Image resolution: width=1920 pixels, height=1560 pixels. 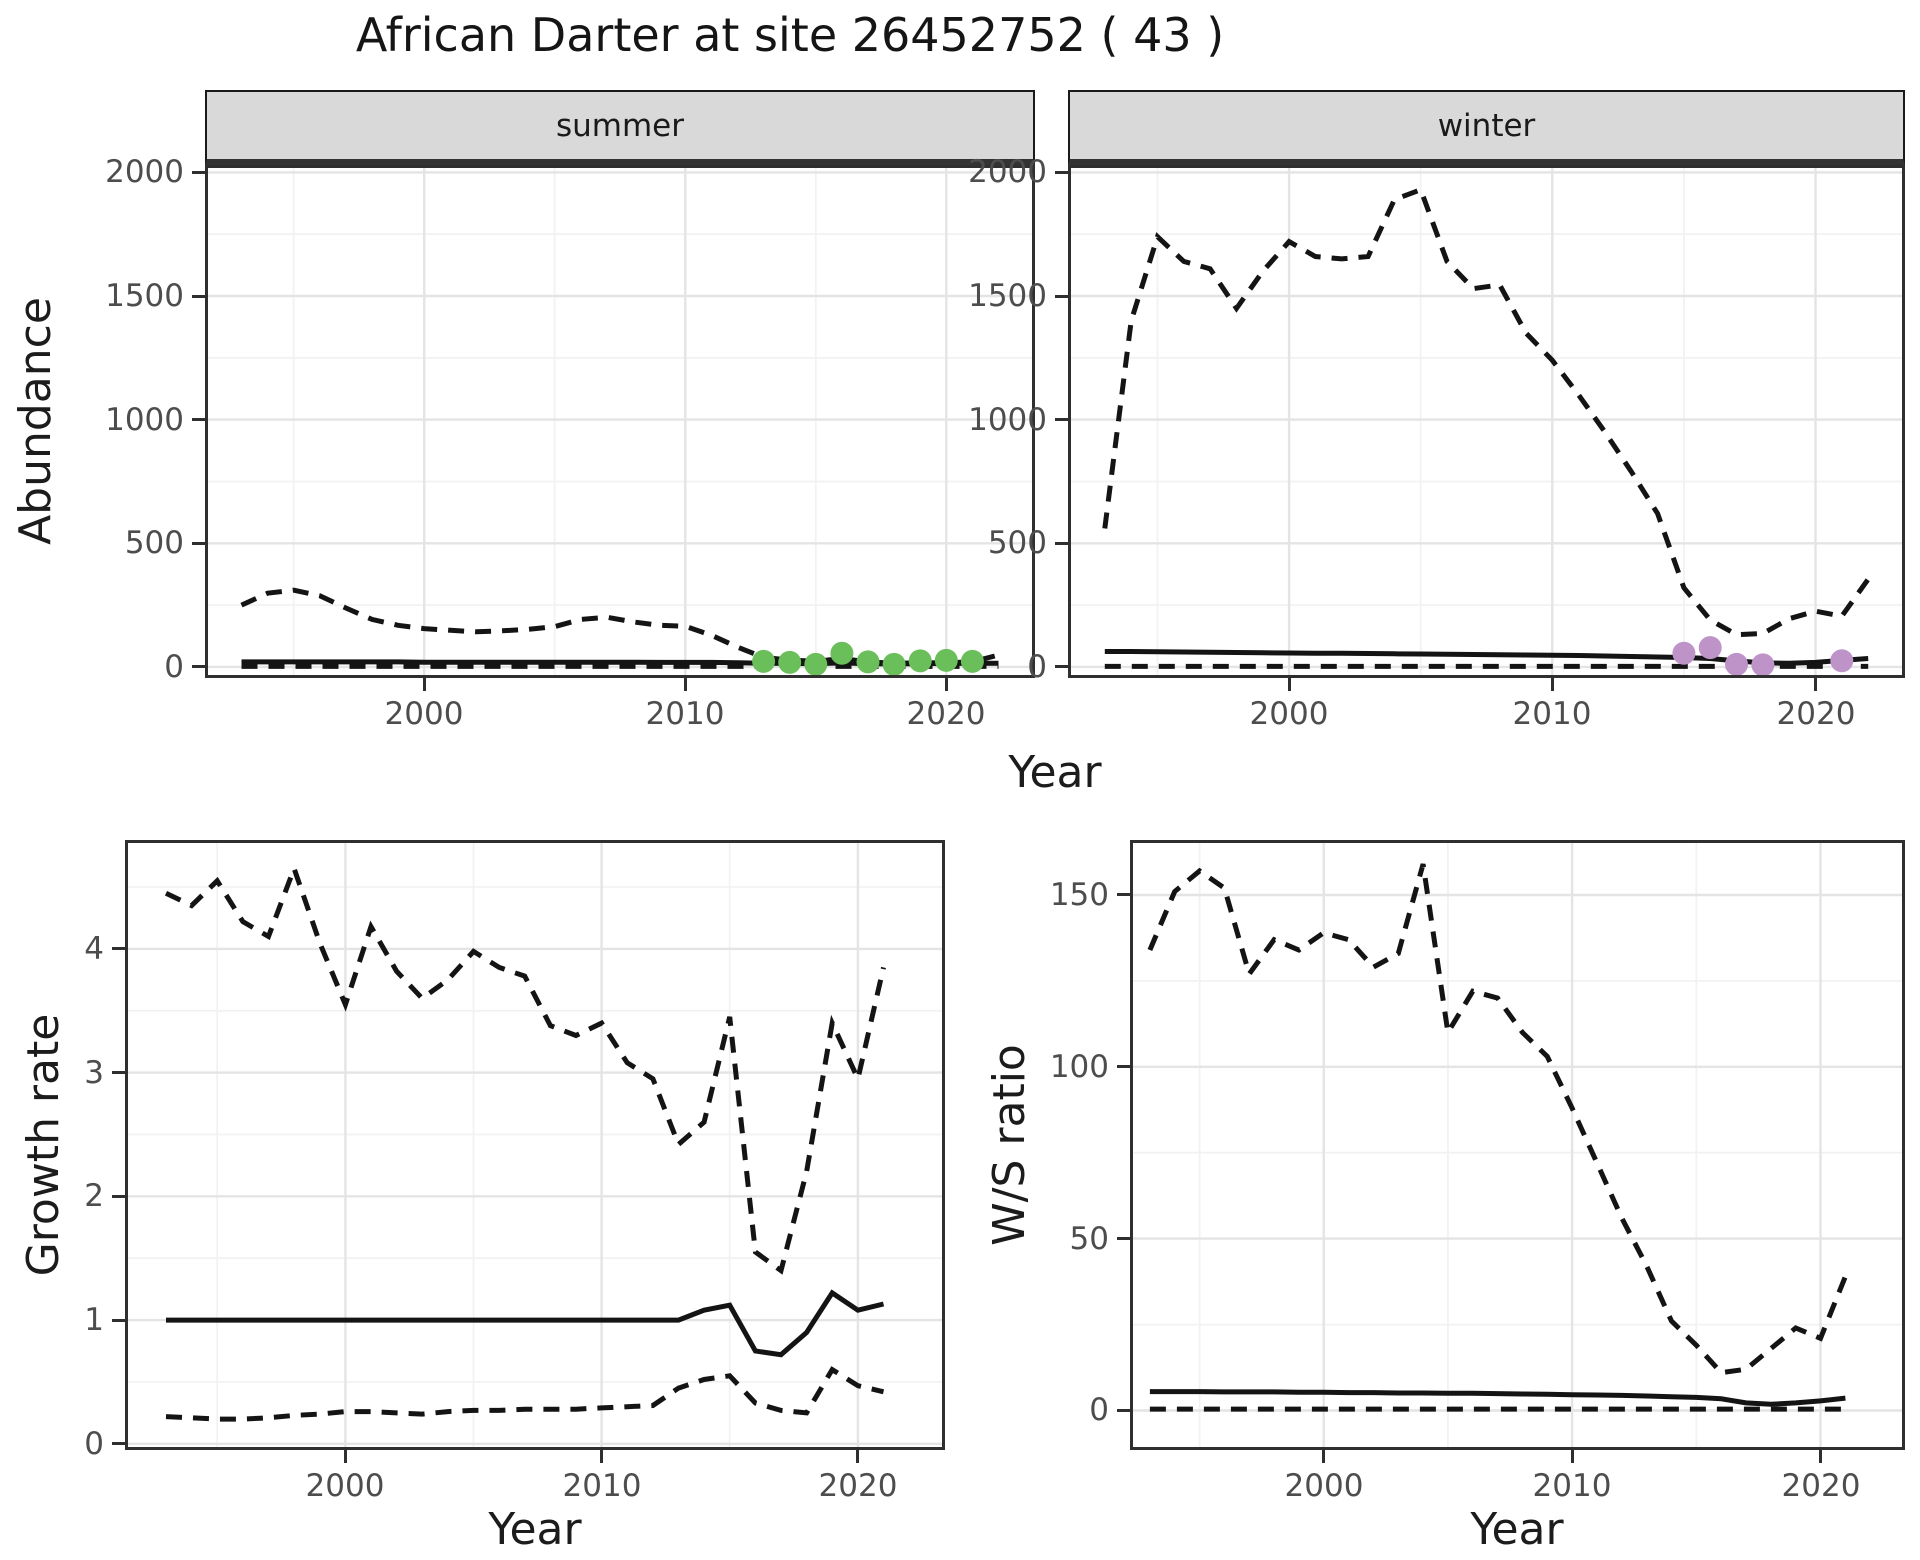 I want to click on facet-strip-summer: summer, so click(x=620, y=127).